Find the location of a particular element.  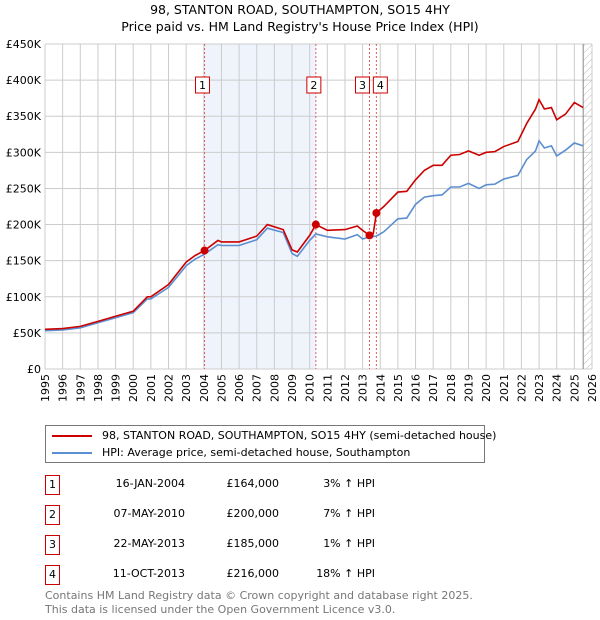

x-tick-label: 2025 is located at coordinates (574, 388).